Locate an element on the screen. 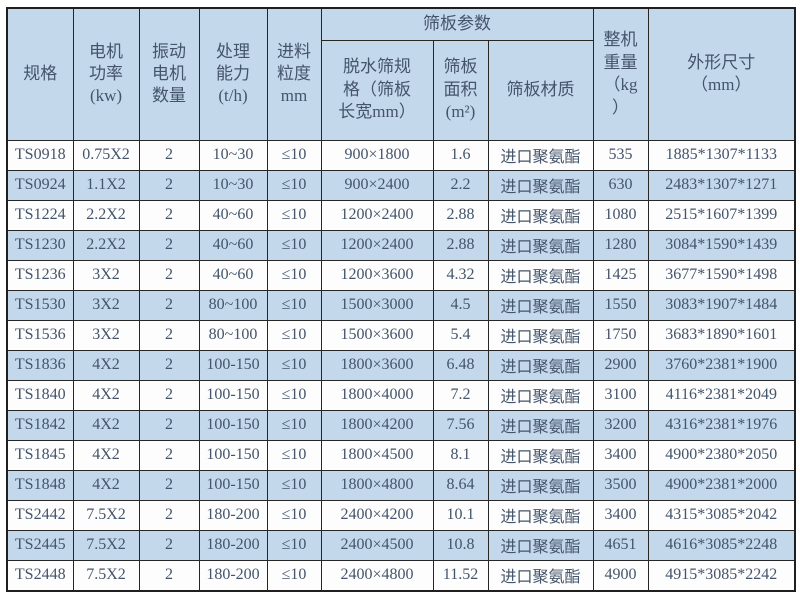 This screenshot has width=800, height=600. table-cell-spec: TS1230 is located at coordinates (40, 245).